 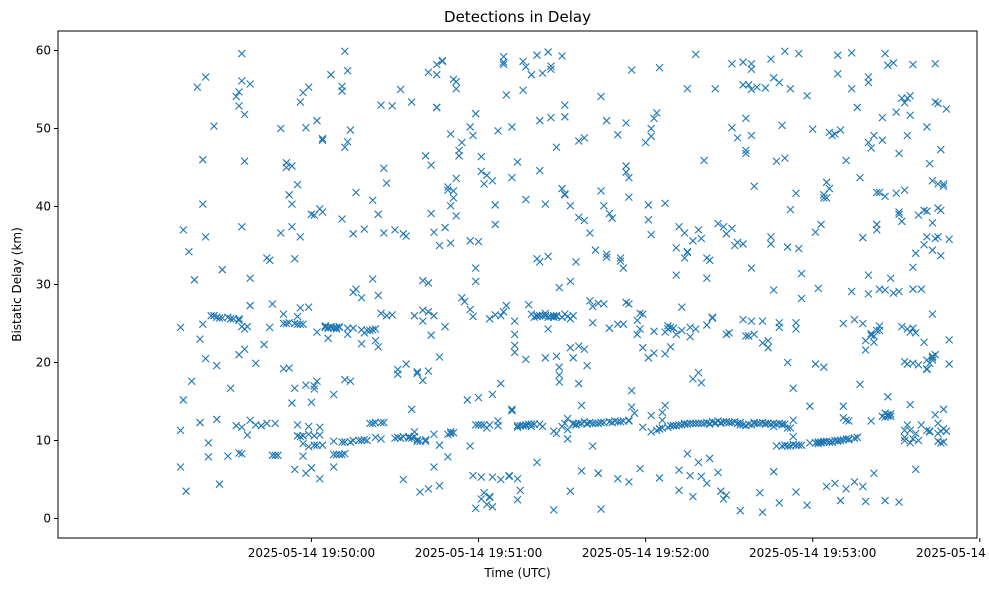 What do you see at coordinates (43, 129) in the screenshot?
I see `y-tick-label: 50` at bounding box center [43, 129].